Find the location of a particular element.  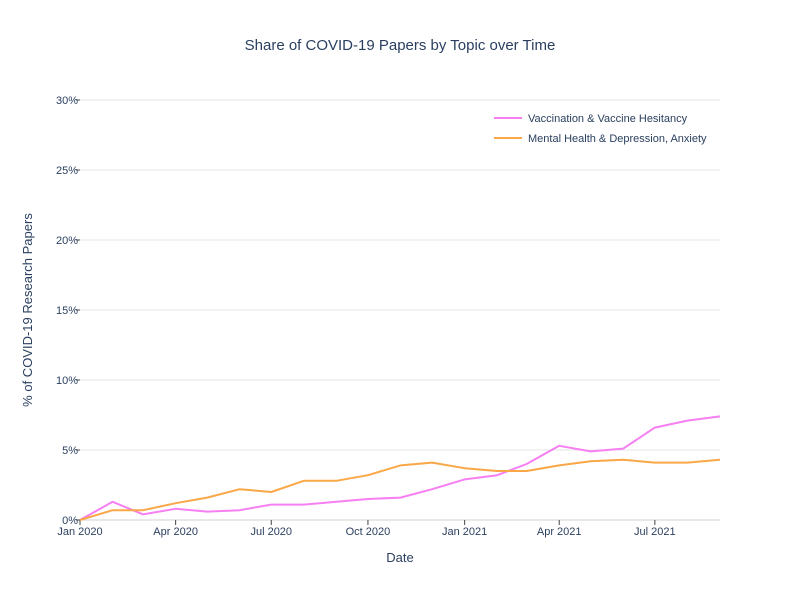

x-tick-label: Jan 2020 is located at coordinates (79, 532).